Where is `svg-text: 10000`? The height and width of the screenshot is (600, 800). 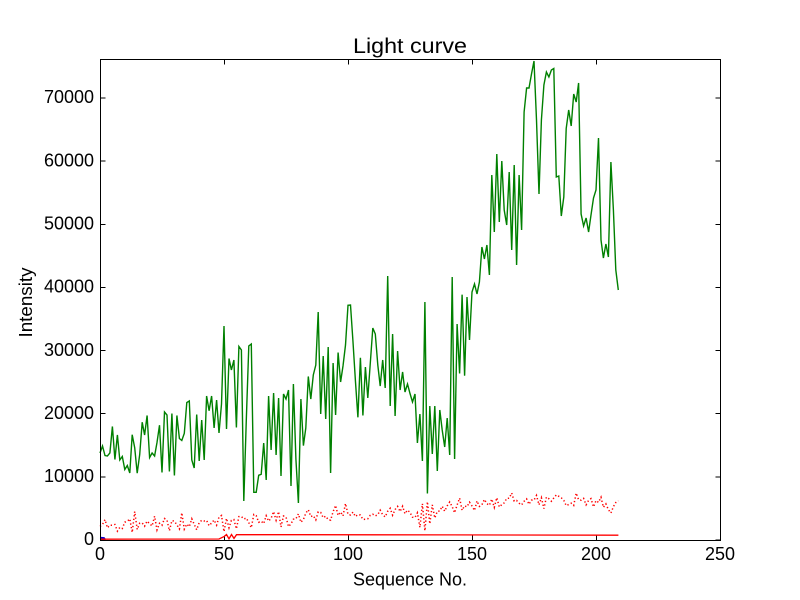
svg-text: 10000 is located at coordinates (69, 476).